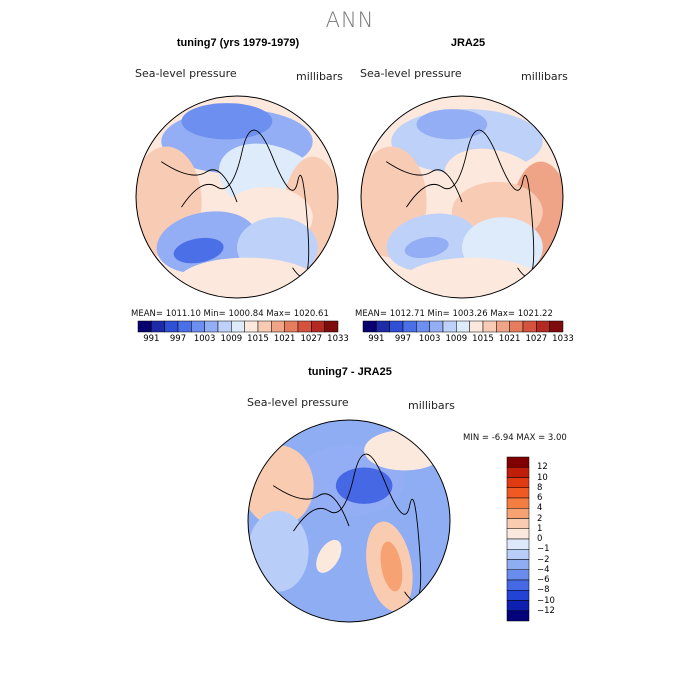 This screenshot has height=700, width=700. What do you see at coordinates (350, 372) in the screenshot?
I see `panel-3-title: tuning7 - JRA25` at bounding box center [350, 372].